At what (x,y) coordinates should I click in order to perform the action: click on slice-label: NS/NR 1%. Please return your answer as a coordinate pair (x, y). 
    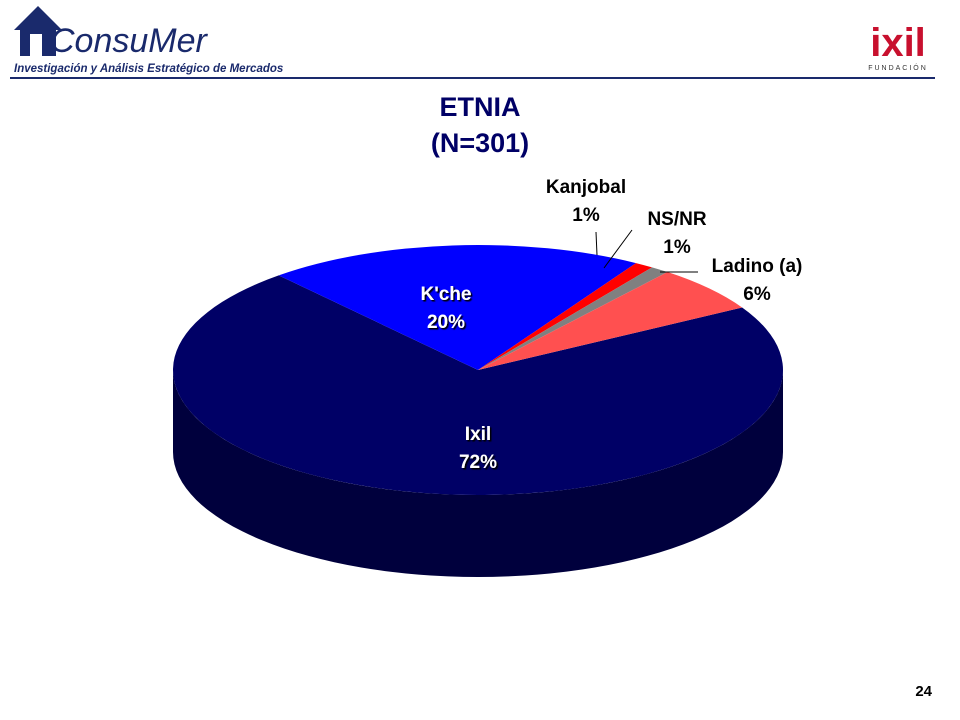
    Looking at the image, I should click on (676, 233).